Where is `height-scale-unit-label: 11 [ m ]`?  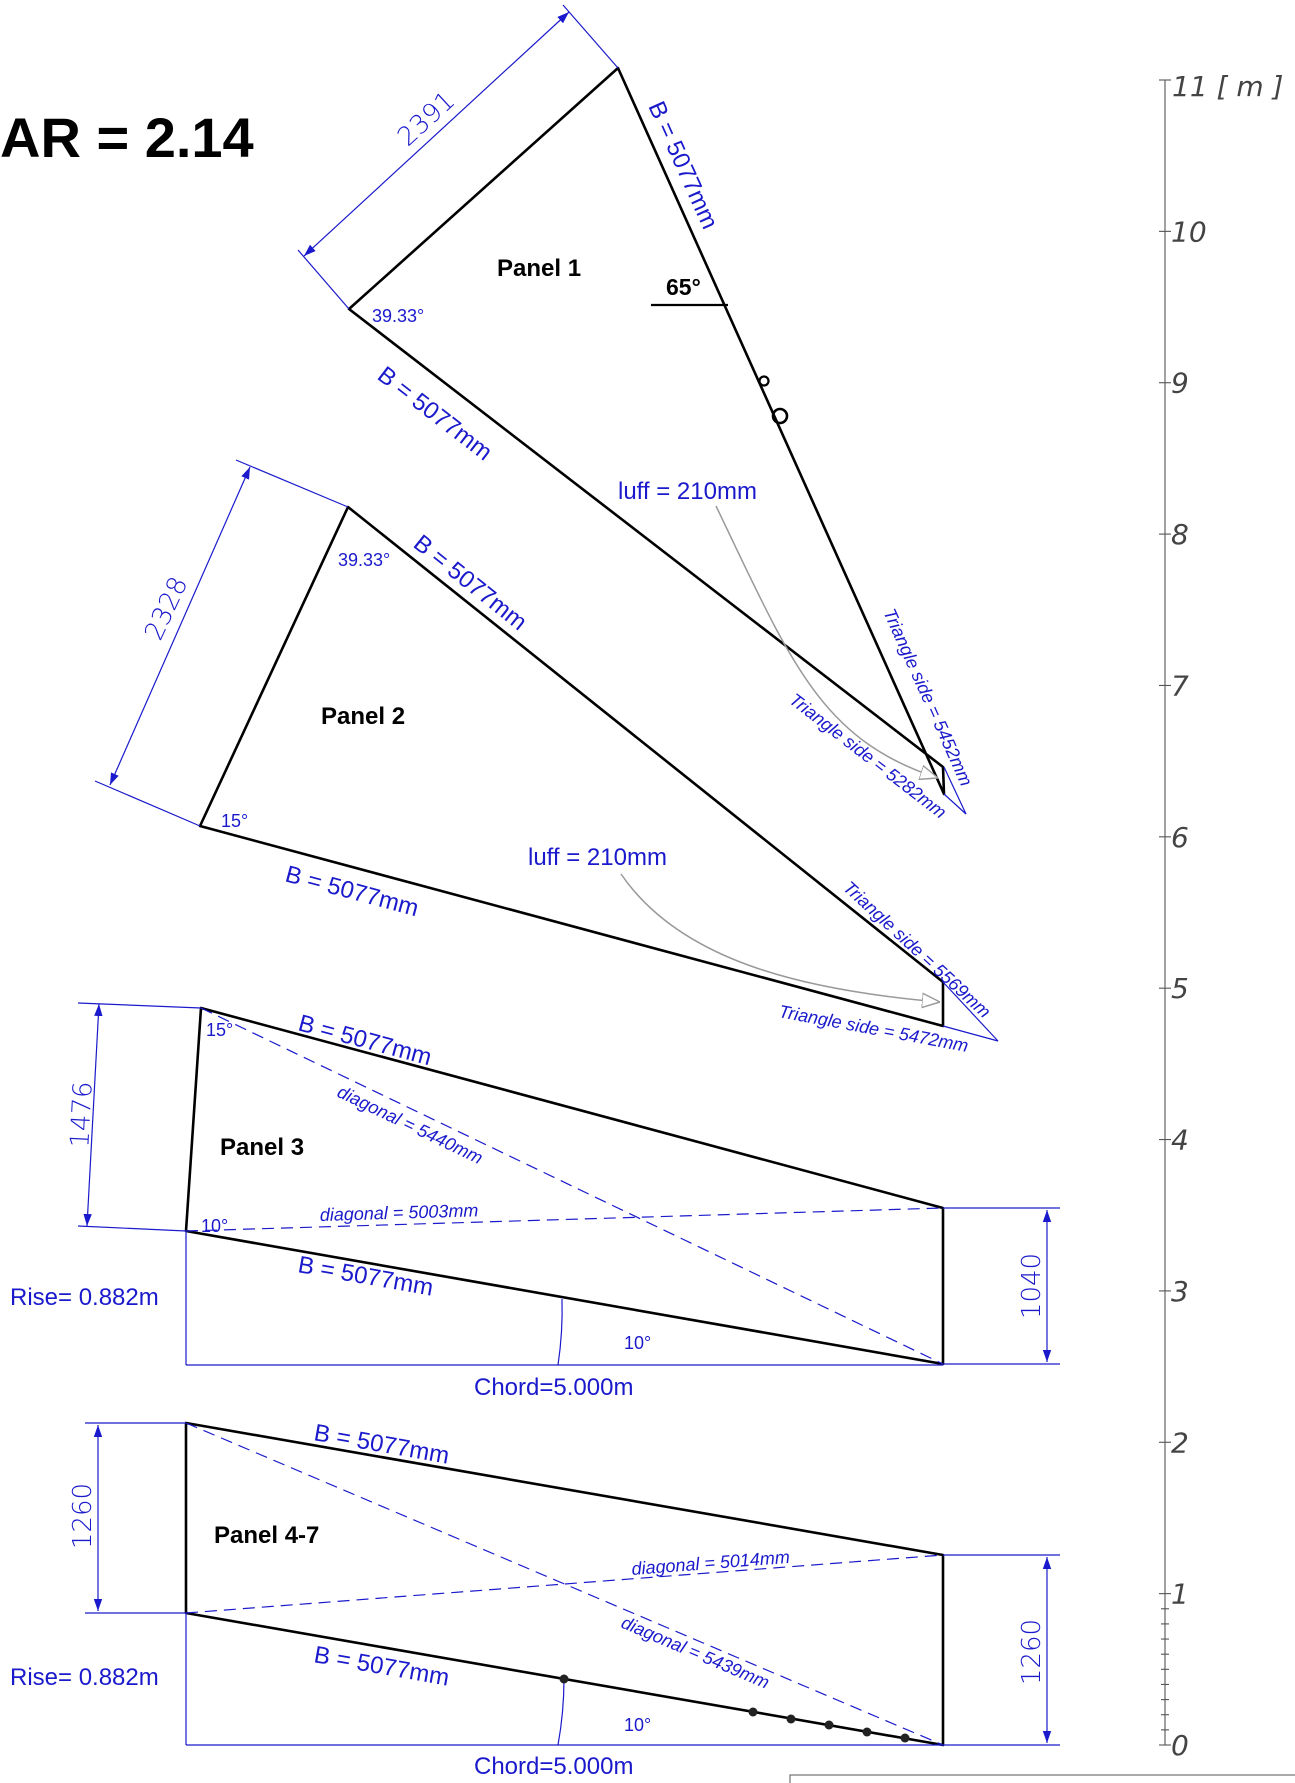 height-scale-unit-label: 11 [ m ] is located at coordinates (1227, 86).